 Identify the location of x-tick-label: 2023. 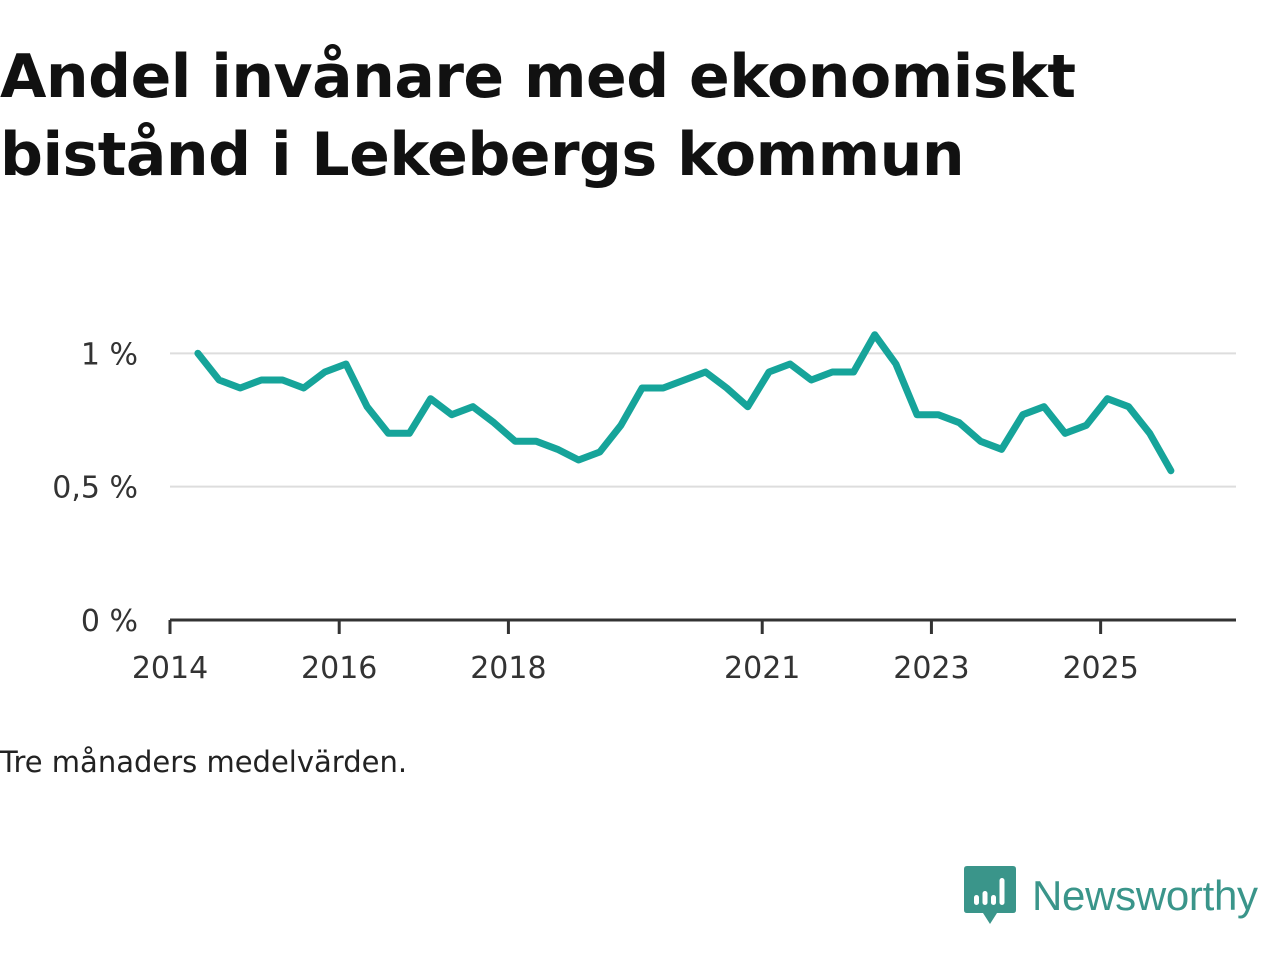
(931, 668).